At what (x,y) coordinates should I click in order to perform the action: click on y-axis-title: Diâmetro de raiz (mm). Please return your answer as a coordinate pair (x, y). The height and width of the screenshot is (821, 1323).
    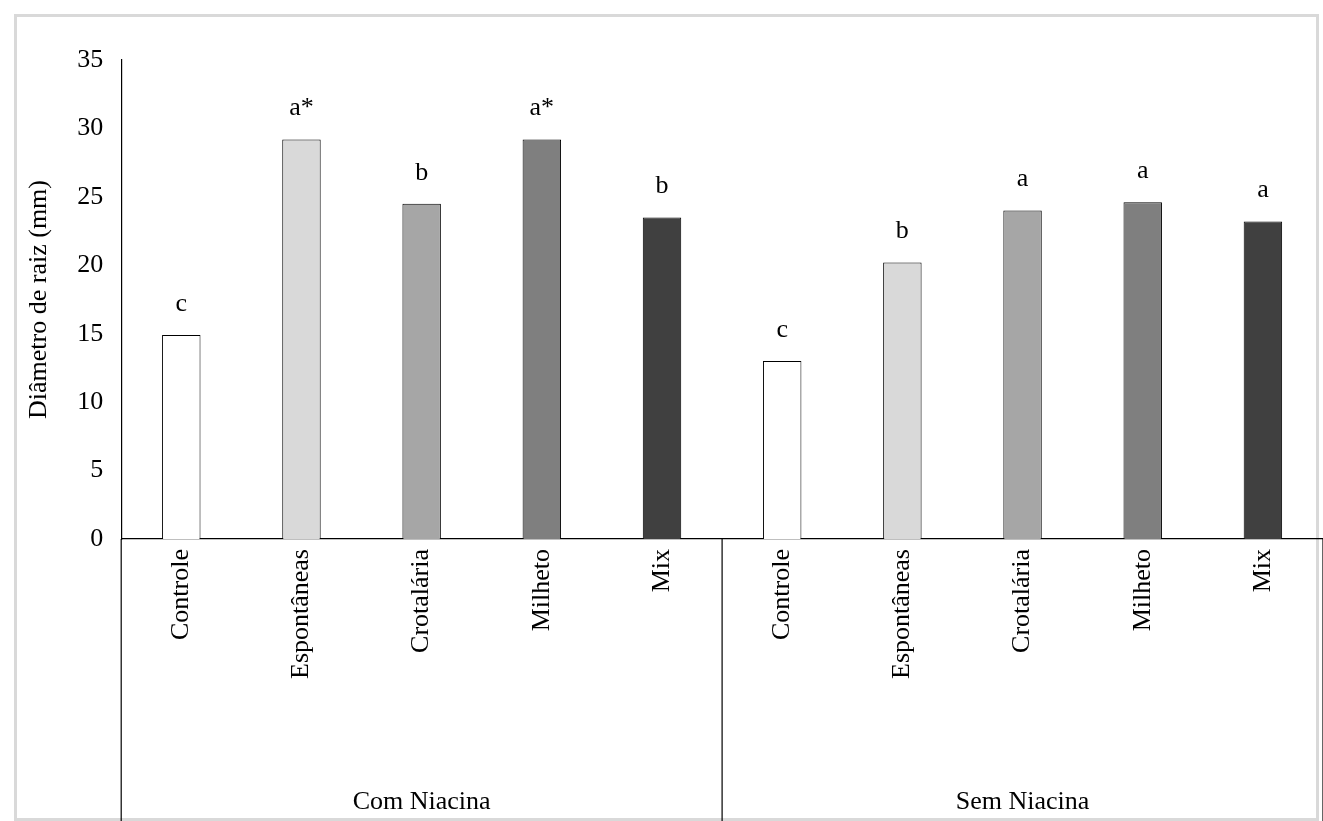
    Looking at the image, I should click on (38, 299).